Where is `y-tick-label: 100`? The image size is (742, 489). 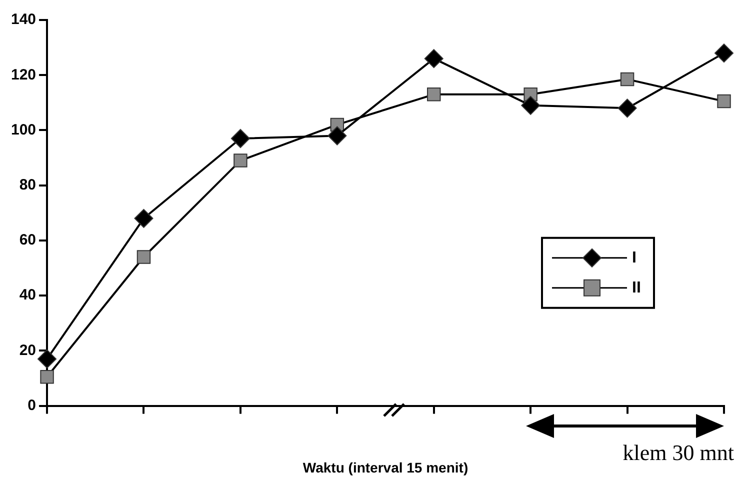
y-tick-label: 100 is located at coordinates (23, 129).